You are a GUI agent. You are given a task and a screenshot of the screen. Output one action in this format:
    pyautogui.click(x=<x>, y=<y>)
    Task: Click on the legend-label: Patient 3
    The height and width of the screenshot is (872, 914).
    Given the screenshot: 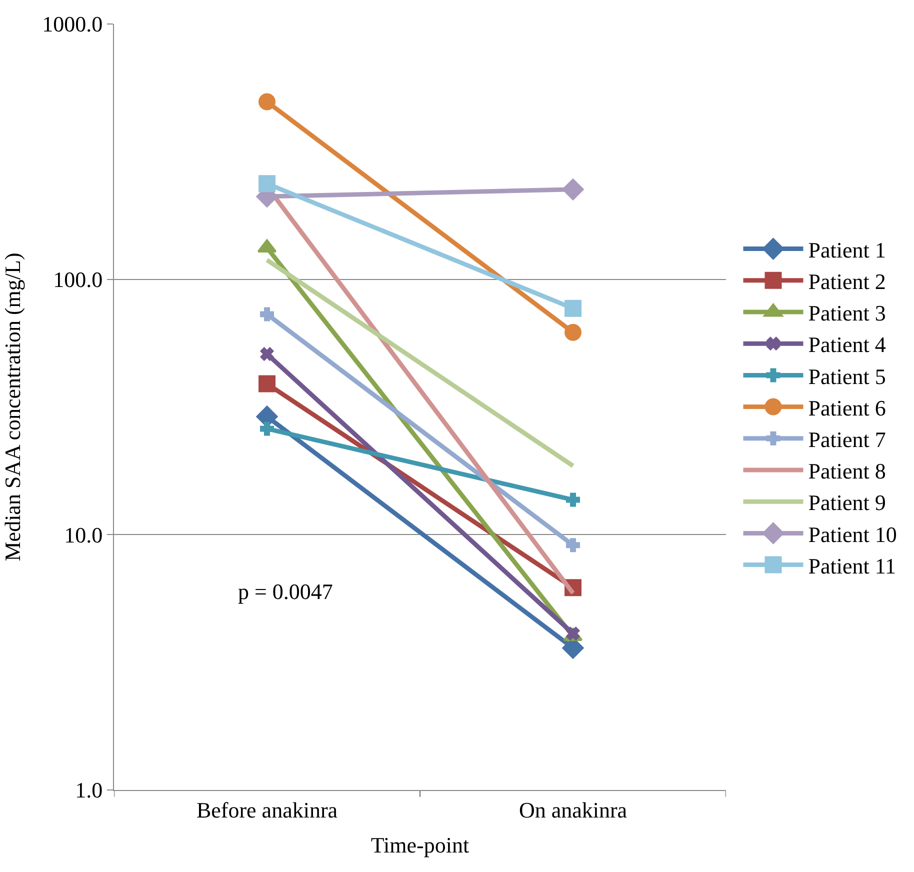 What is the action you would take?
    pyautogui.click(x=847, y=313)
    